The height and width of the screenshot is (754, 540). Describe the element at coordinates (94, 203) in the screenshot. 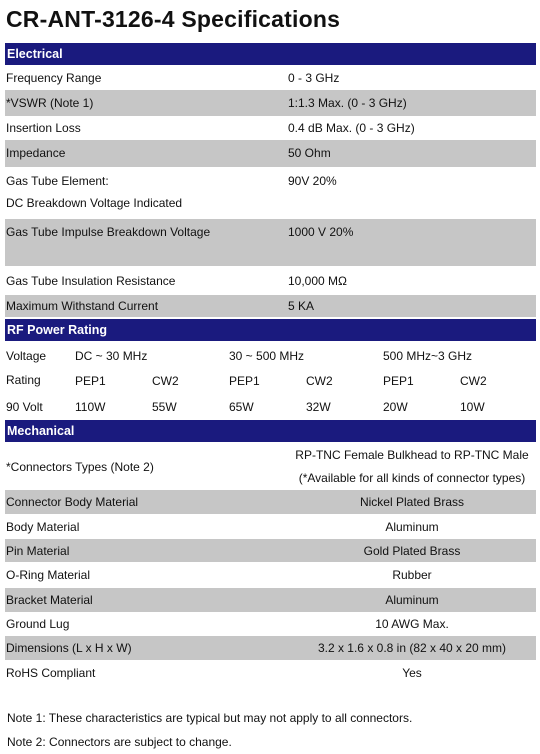

I see `spec-label-secondary: DC Breakdown Voltage Indicated` at that location.